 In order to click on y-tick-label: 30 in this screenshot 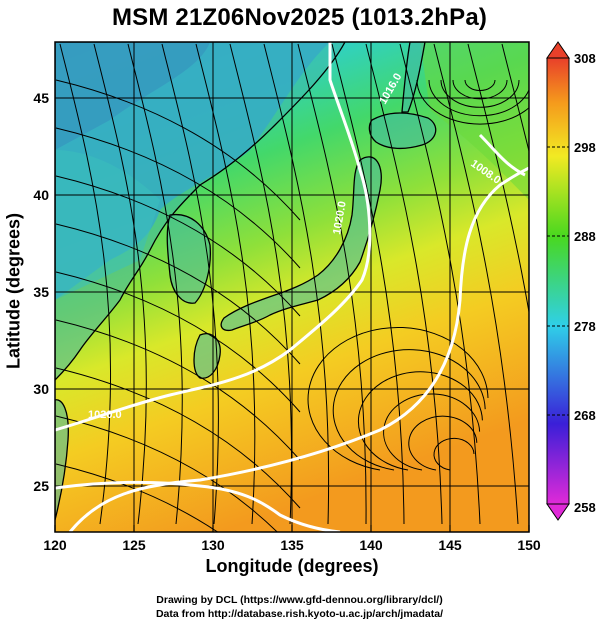, I will do `click(41, 389)`.